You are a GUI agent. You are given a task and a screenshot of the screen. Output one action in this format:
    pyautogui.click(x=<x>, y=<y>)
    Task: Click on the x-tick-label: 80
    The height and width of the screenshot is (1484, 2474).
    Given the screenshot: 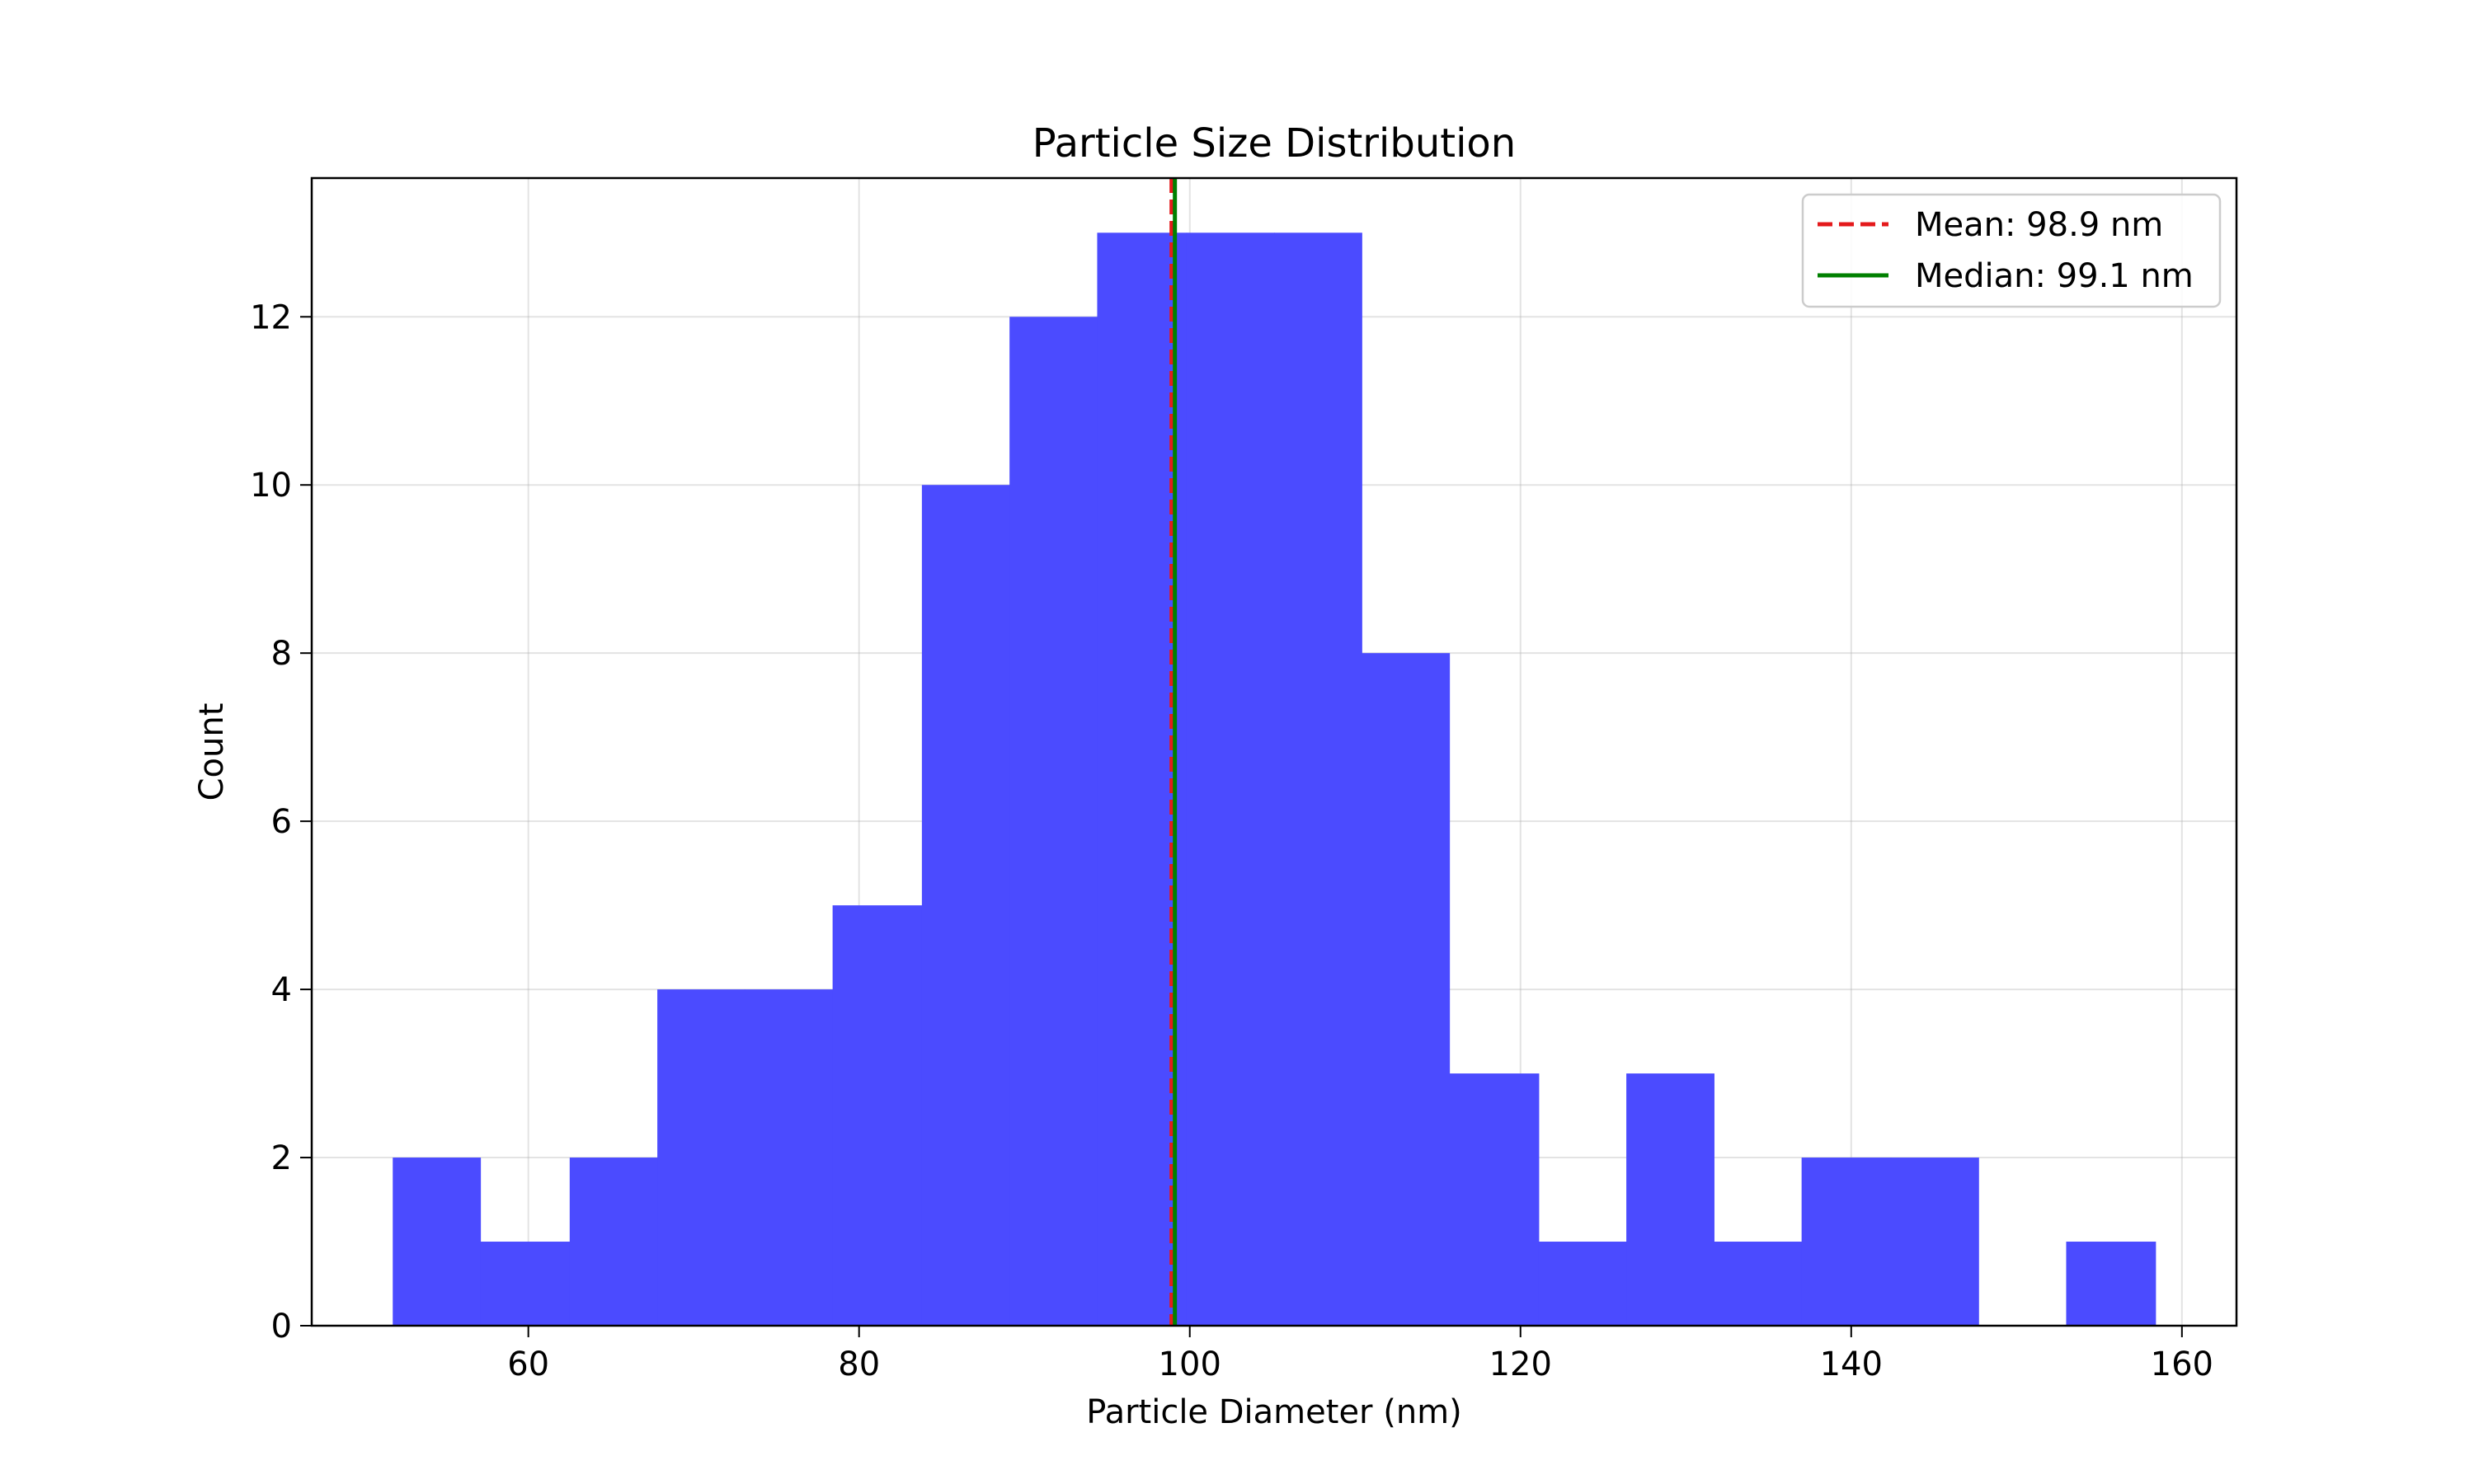 What is the action you would take?
    pyautogui.click(x=859, y=1364)
    